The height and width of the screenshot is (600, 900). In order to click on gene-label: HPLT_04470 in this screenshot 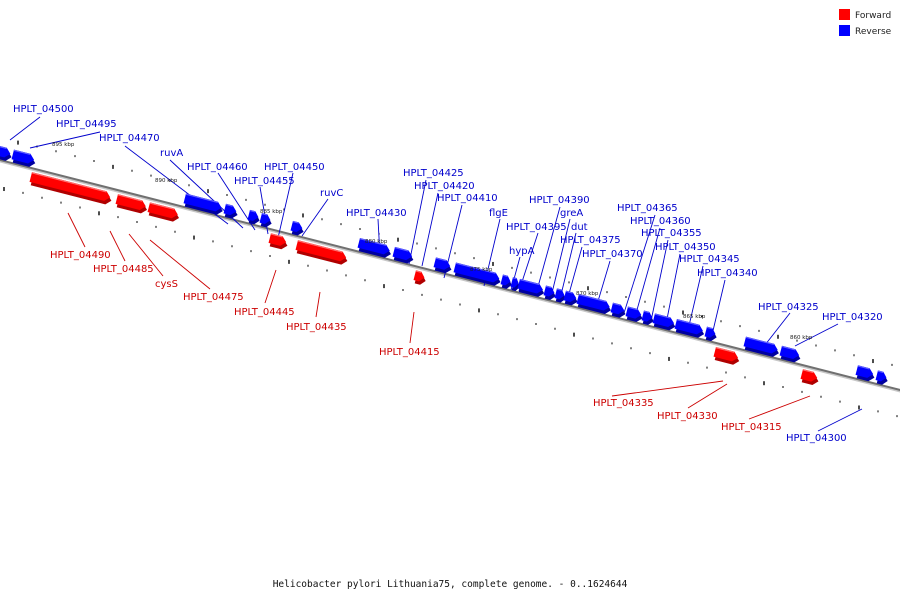, I will do `click(129, 138)`.